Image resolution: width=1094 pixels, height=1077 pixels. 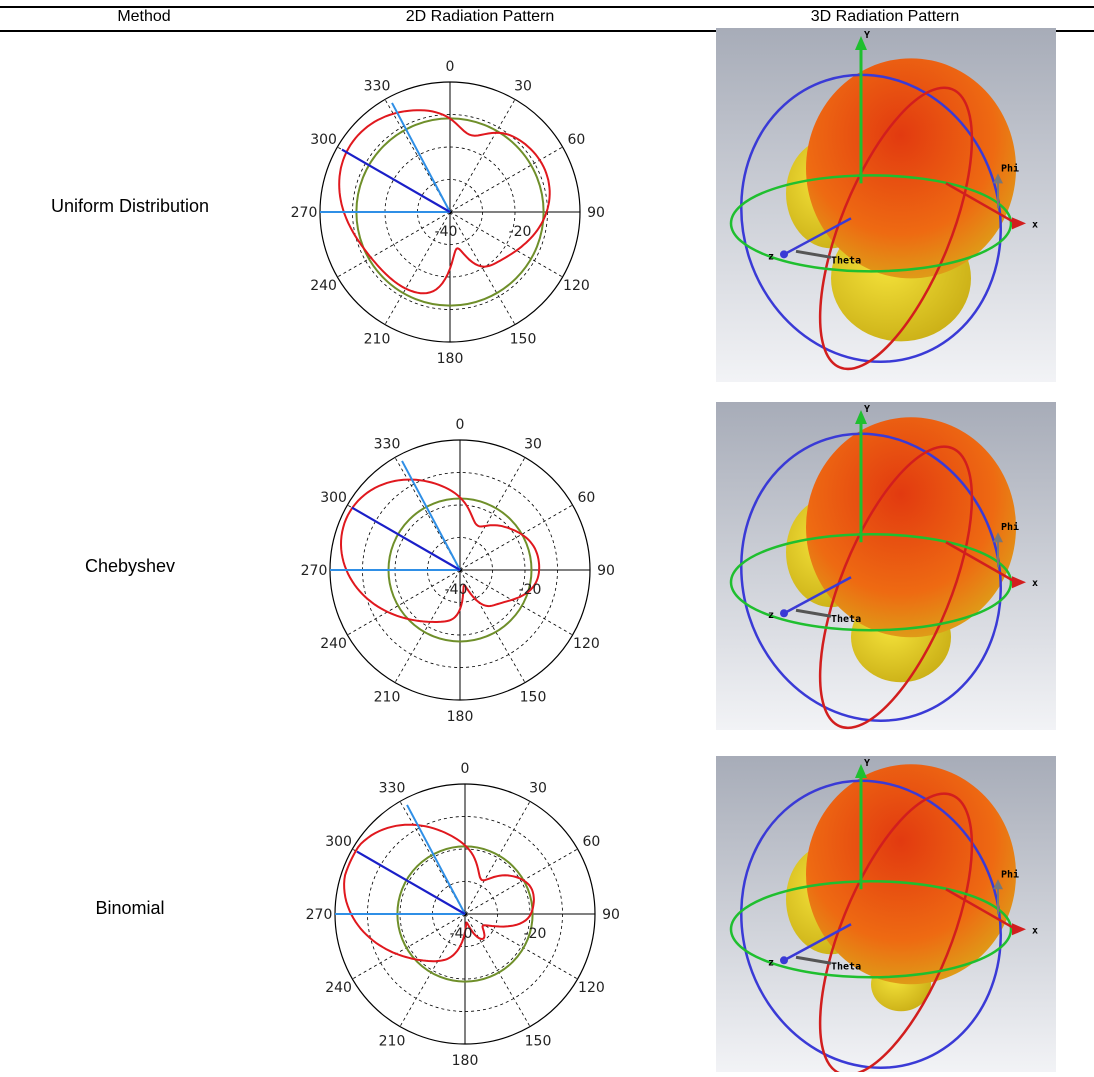 I want to click on pattern-3d-binomial: Yx z Phi Theta, so click(x=886, y=914).